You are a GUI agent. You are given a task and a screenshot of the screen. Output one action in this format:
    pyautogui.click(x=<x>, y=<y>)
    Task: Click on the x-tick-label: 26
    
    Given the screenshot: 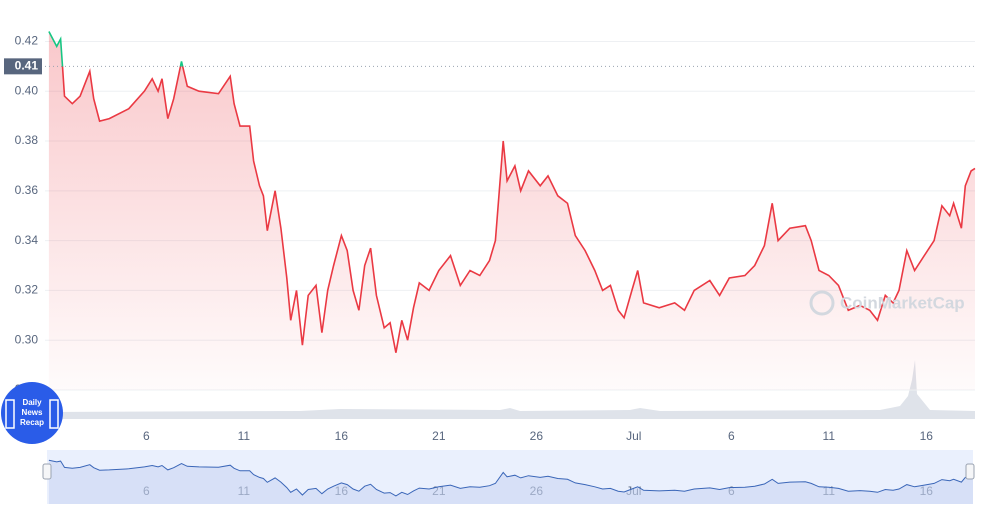 What is the action you would take?
    pyautogui.click(x=537, y=436)
    